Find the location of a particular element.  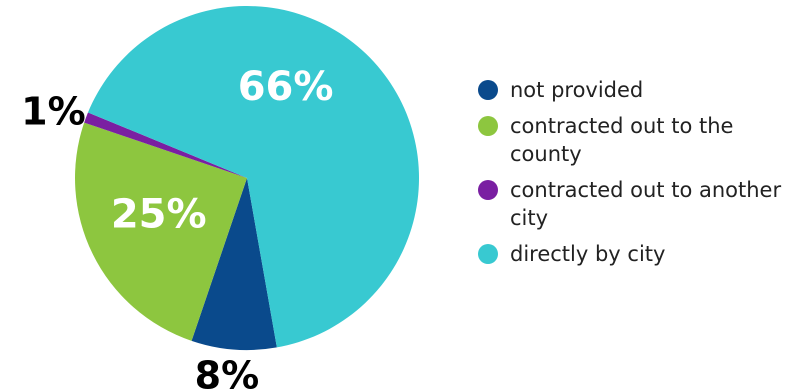

legend-item-county: contracted out to the county is located at coordinates (631, 140).